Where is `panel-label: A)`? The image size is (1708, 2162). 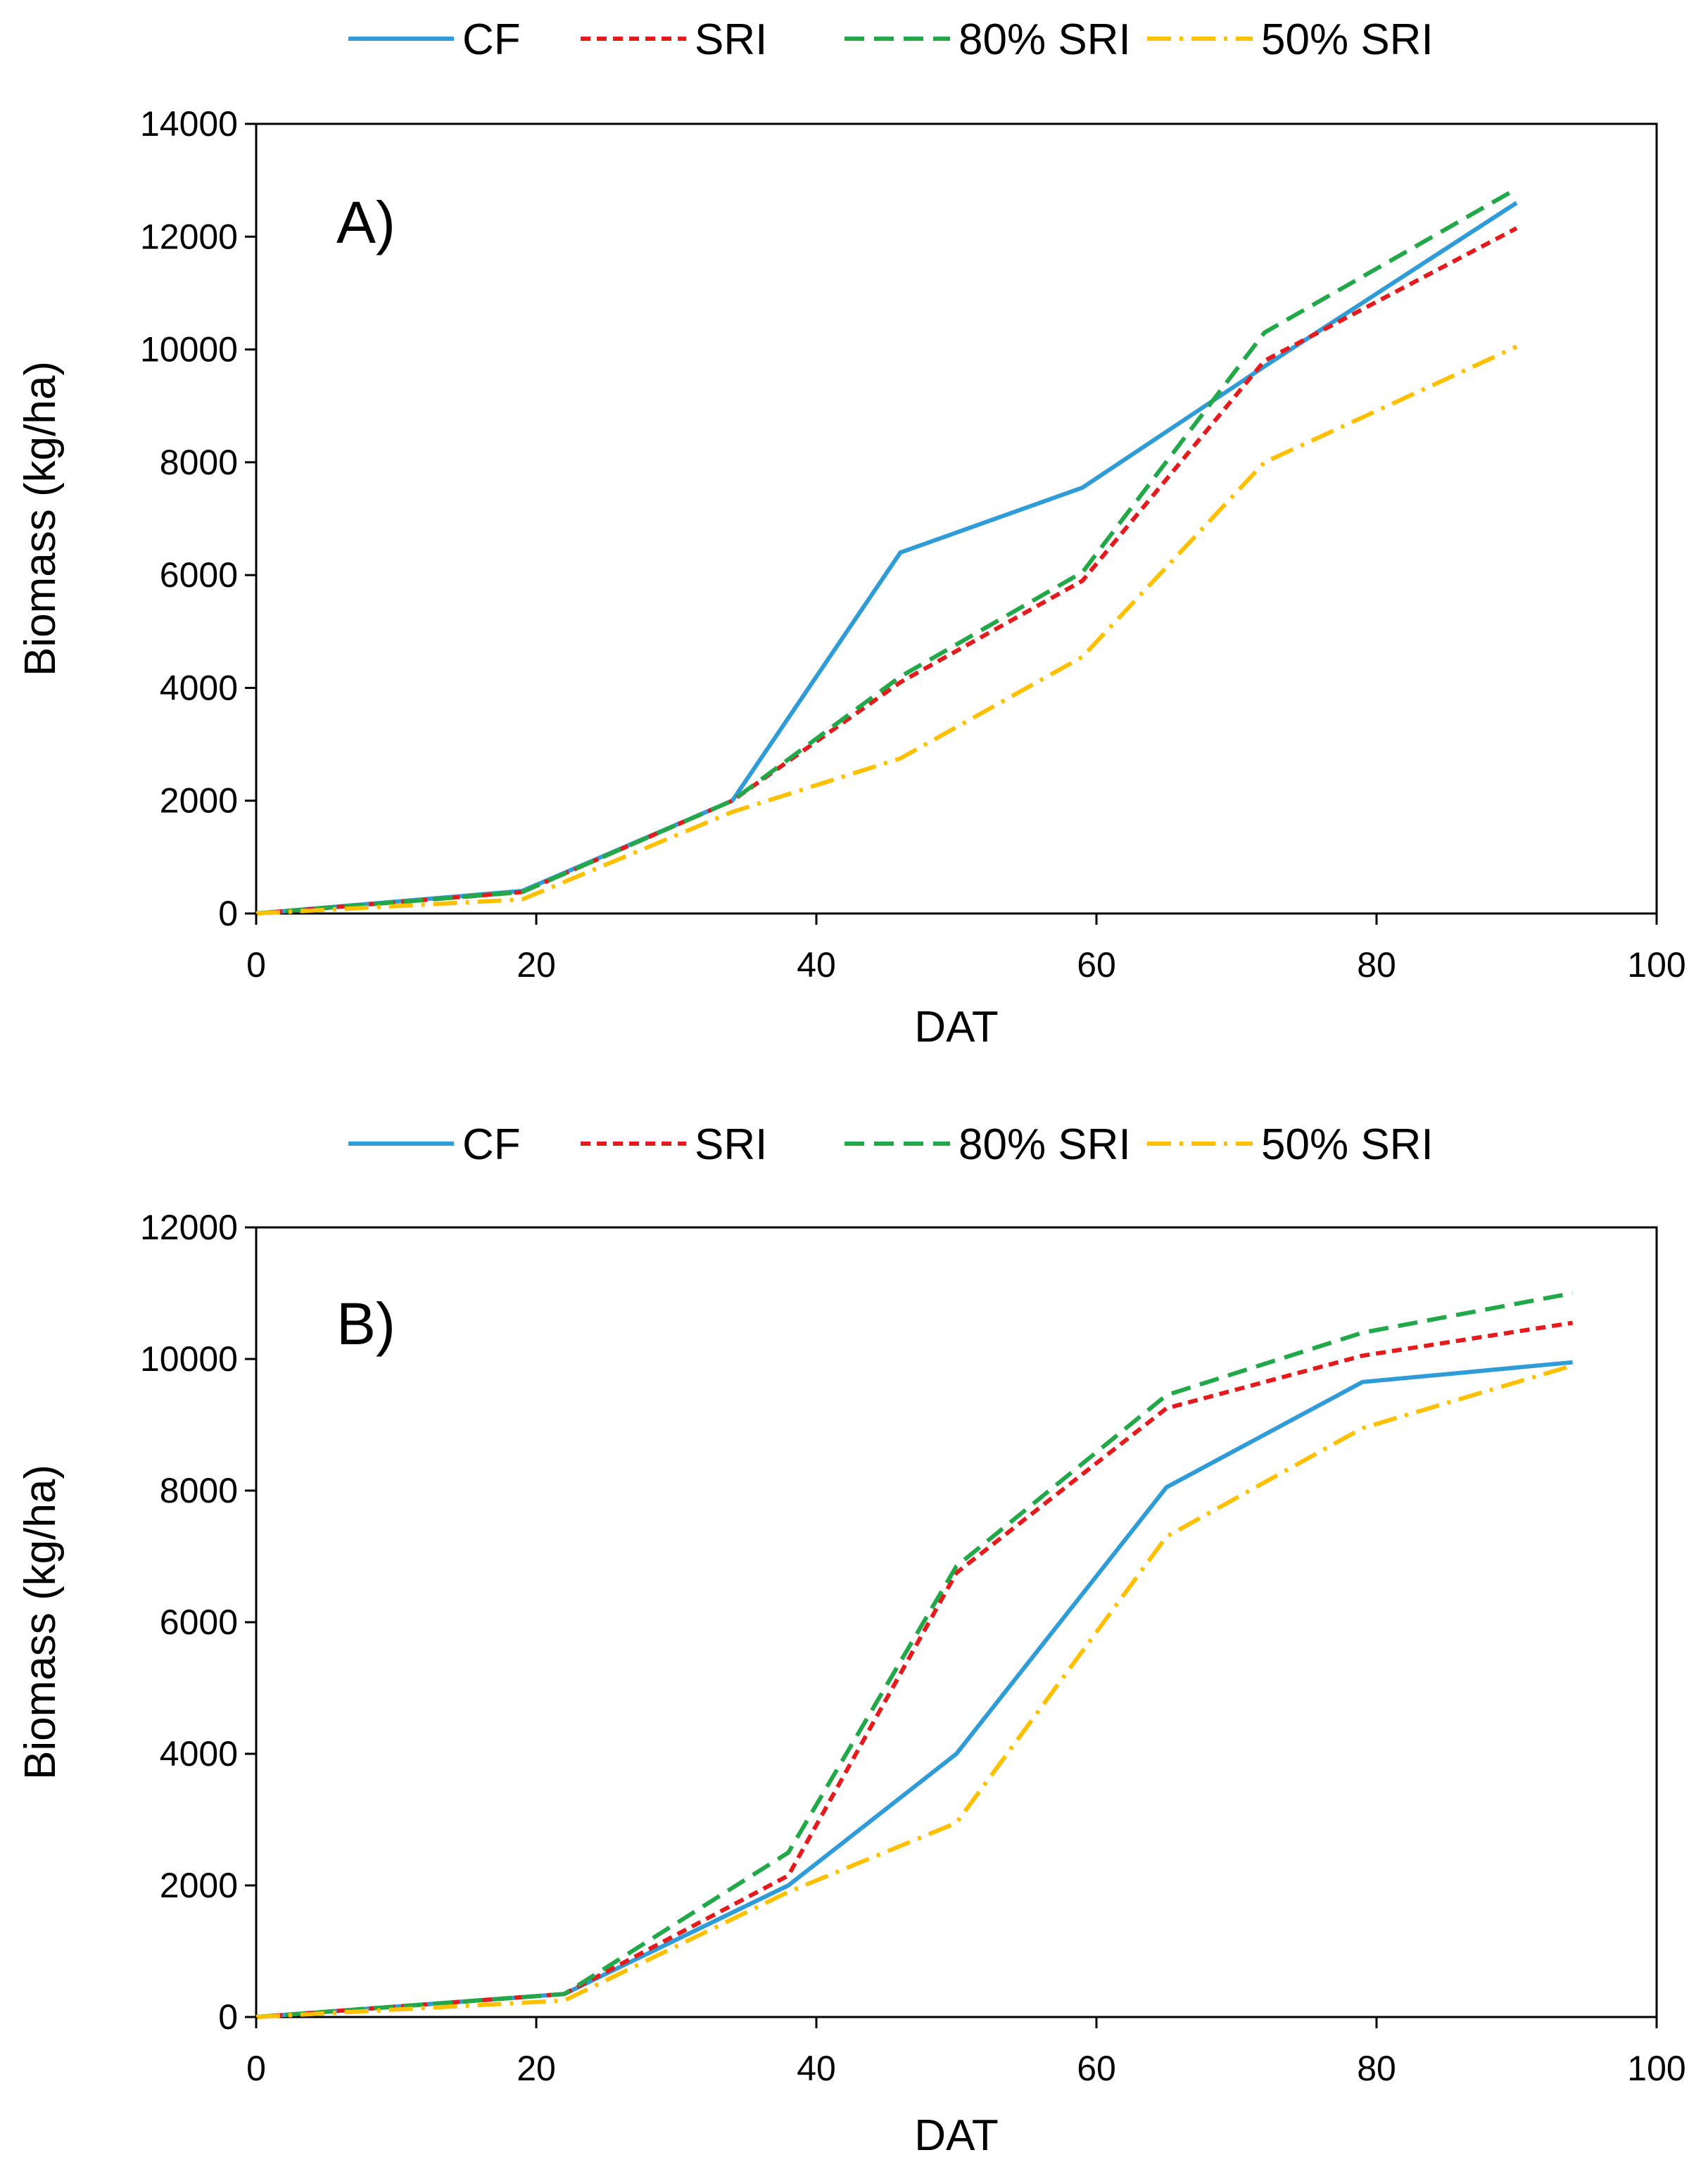
panel-label: A) is located at coordinates (366, 222).